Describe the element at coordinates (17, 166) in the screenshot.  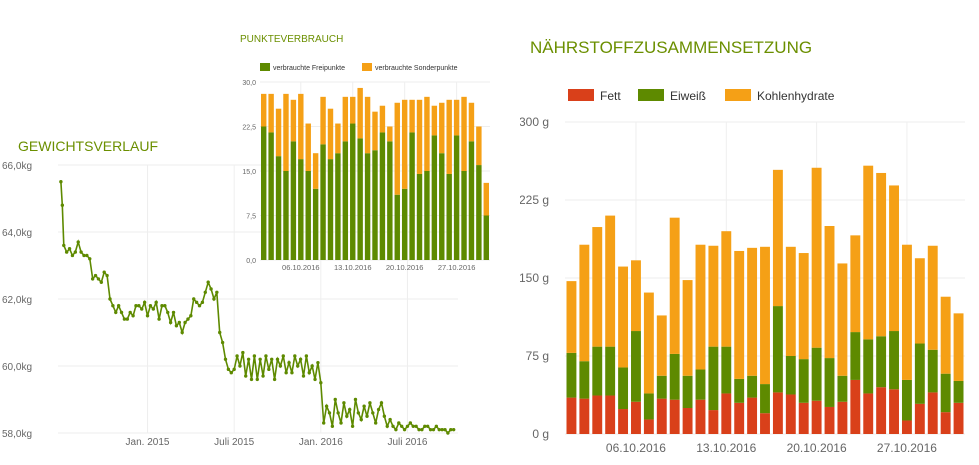
I see `y-tick-label: 66,0kg` at that location.